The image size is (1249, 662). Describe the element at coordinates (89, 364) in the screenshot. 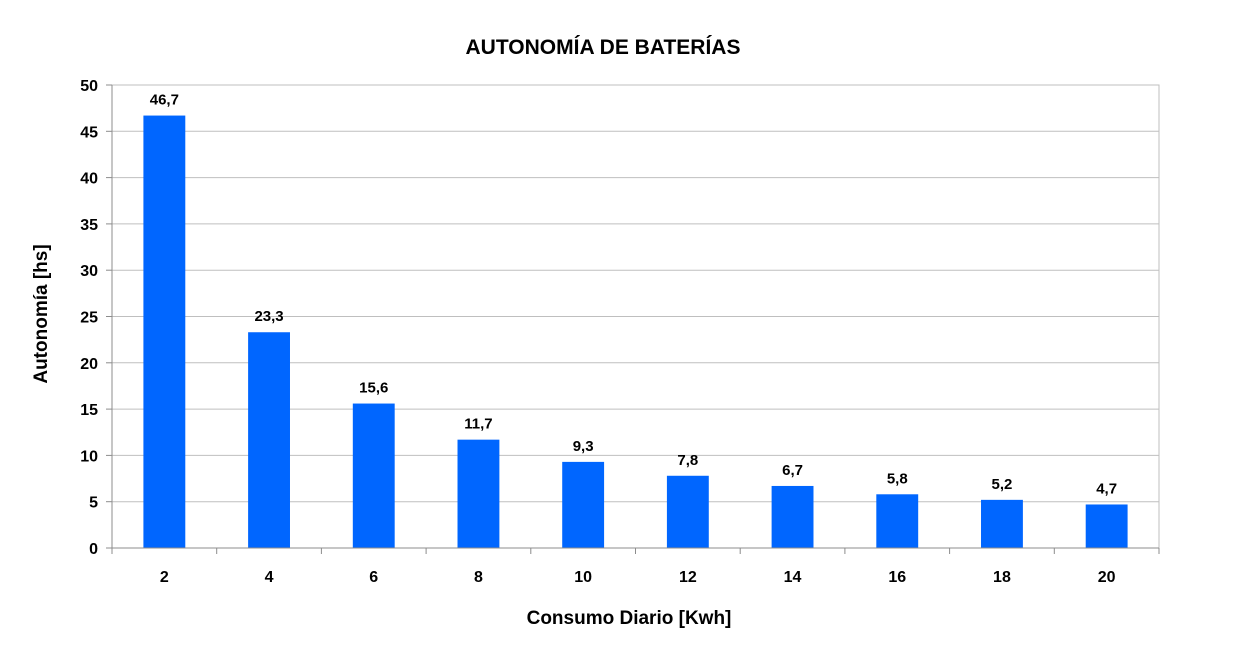

I see `y-tick-label: 20` at that location.